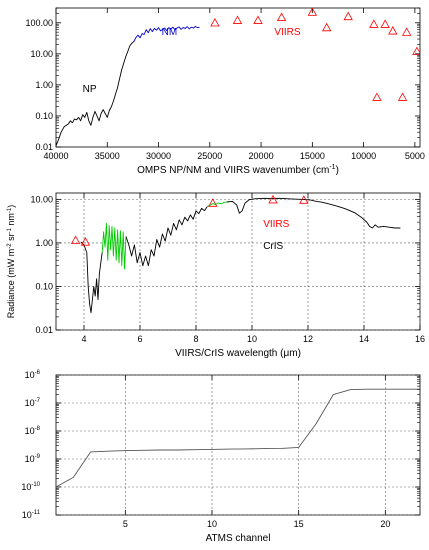  I want to click on y-axis-title-part: -2, so click(10, 246).